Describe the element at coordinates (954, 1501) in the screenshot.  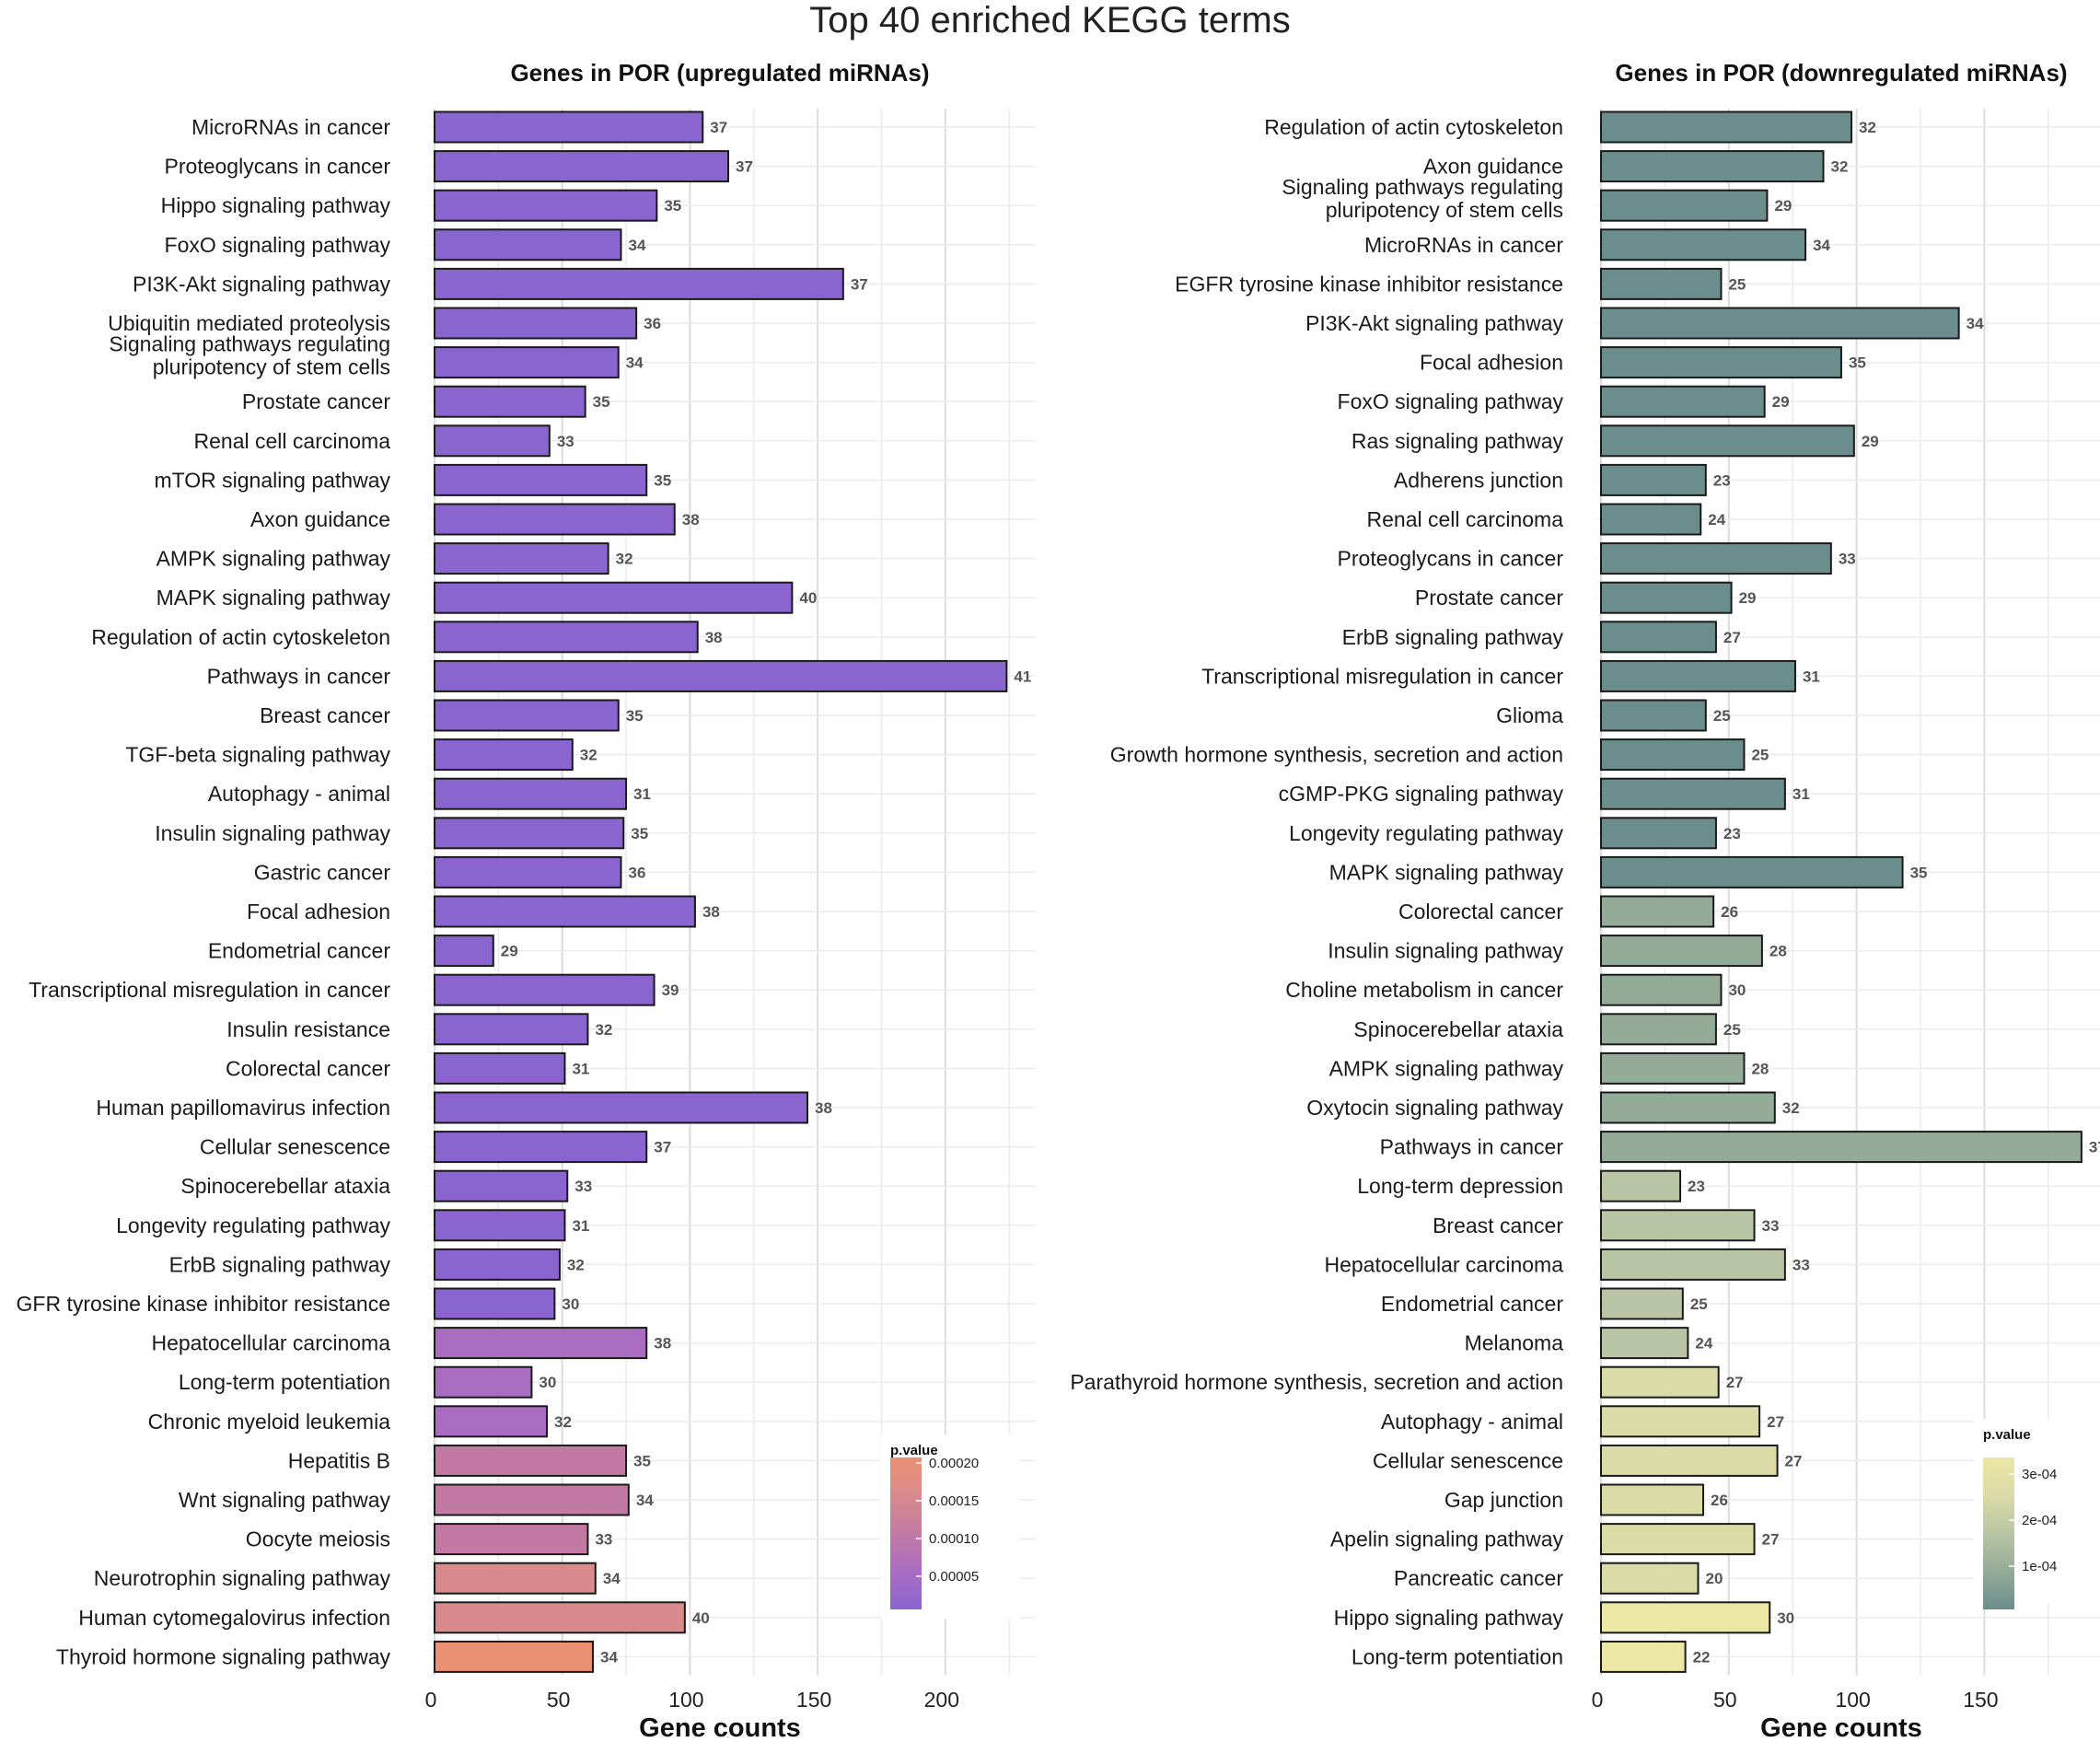
I see `panel-1-legend-tick-label: 0.00015` at that location.